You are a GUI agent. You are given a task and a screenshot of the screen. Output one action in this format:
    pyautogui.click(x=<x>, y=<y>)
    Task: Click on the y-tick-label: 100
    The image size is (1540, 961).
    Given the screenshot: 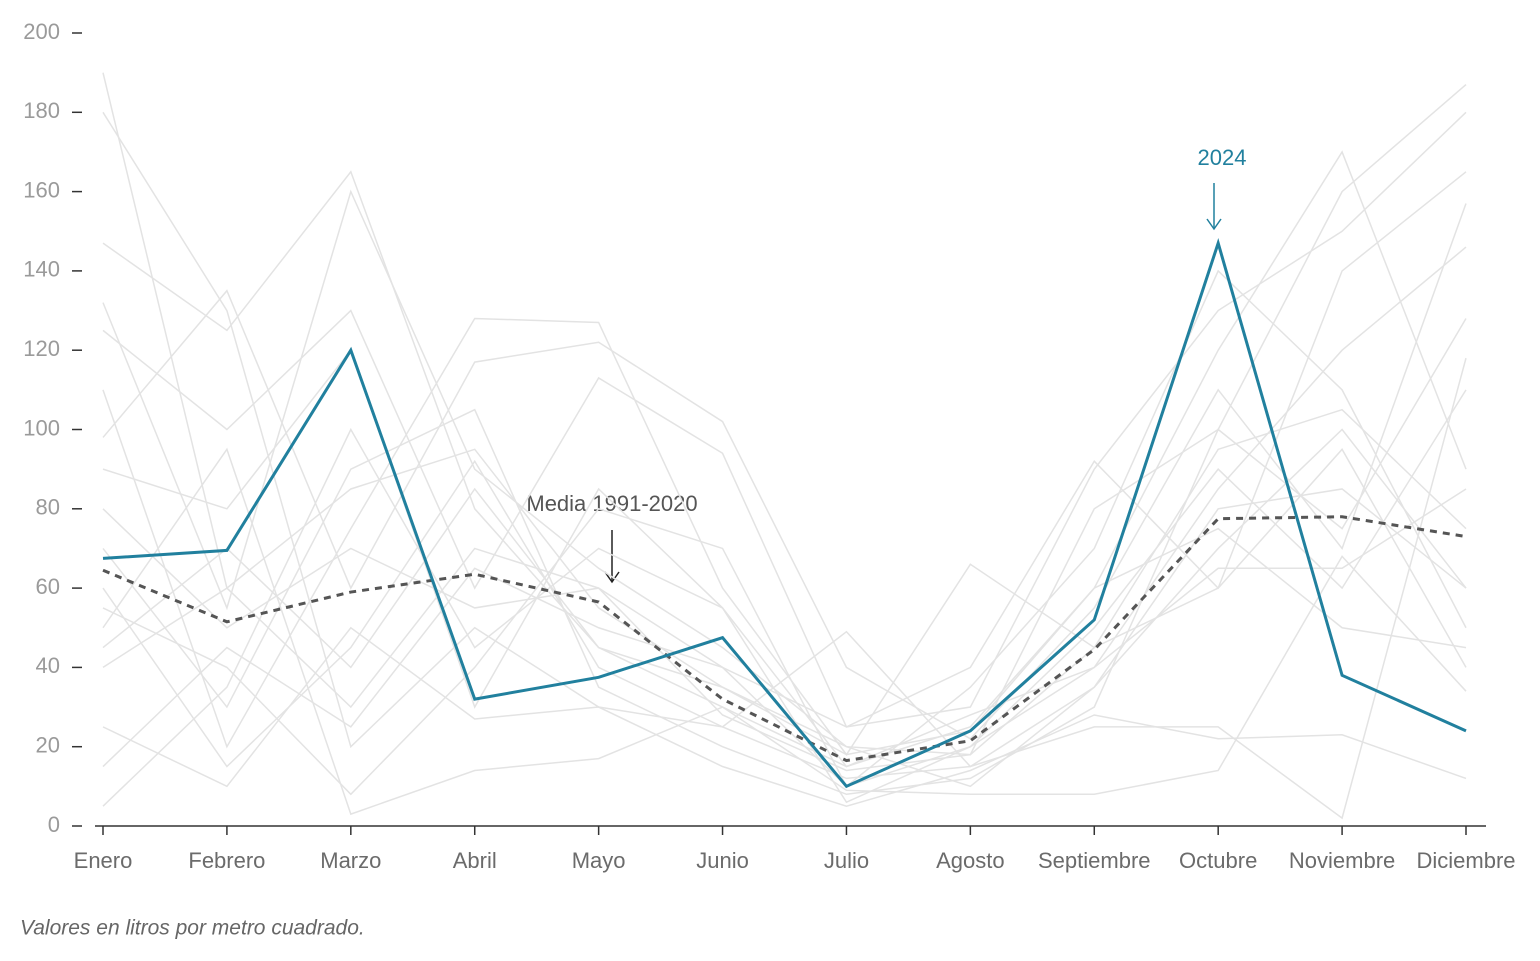 What is the action you would take?
    pyautogui.click(x=41, y=427)
    